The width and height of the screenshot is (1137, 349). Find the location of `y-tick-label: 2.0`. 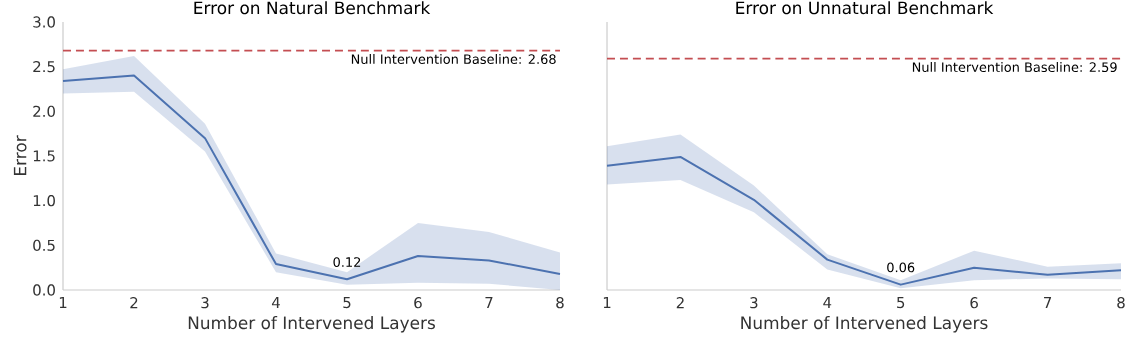

y-tick-label: 2.0 is located at coordinates (44, 111).